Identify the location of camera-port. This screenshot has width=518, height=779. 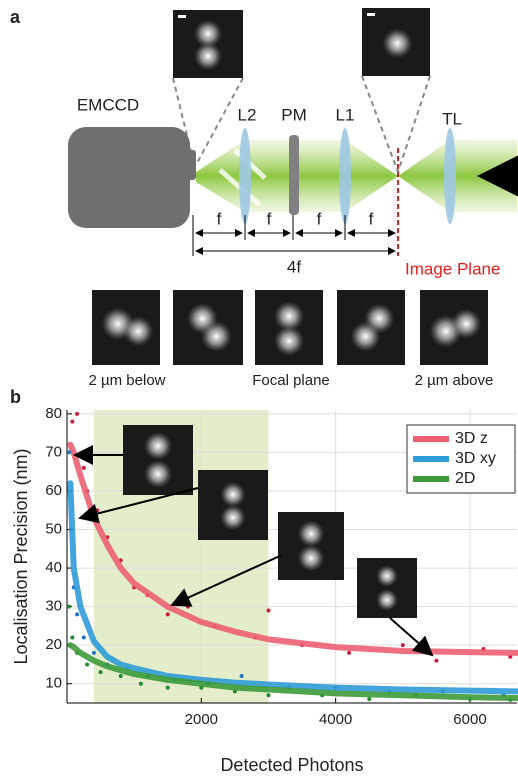
(189, 165).